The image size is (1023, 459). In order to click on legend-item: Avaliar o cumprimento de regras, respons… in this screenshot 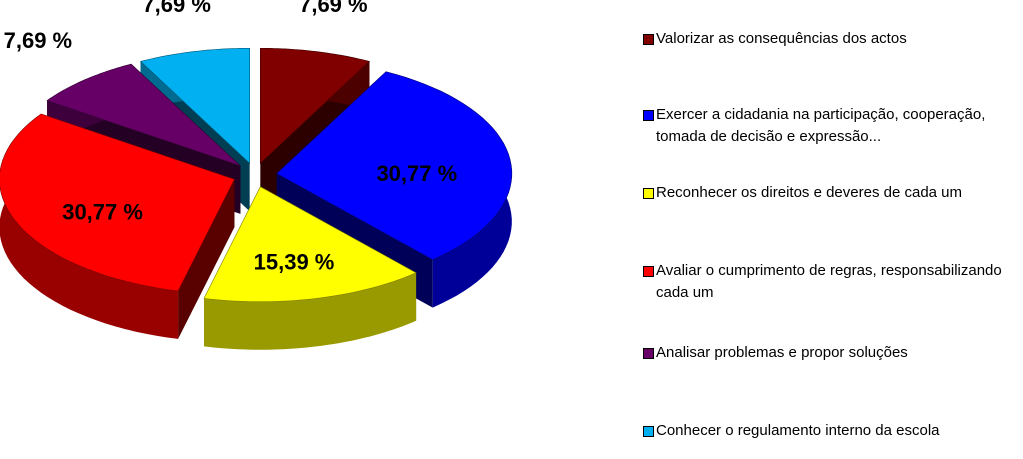, I will do `click(833, 282)`.